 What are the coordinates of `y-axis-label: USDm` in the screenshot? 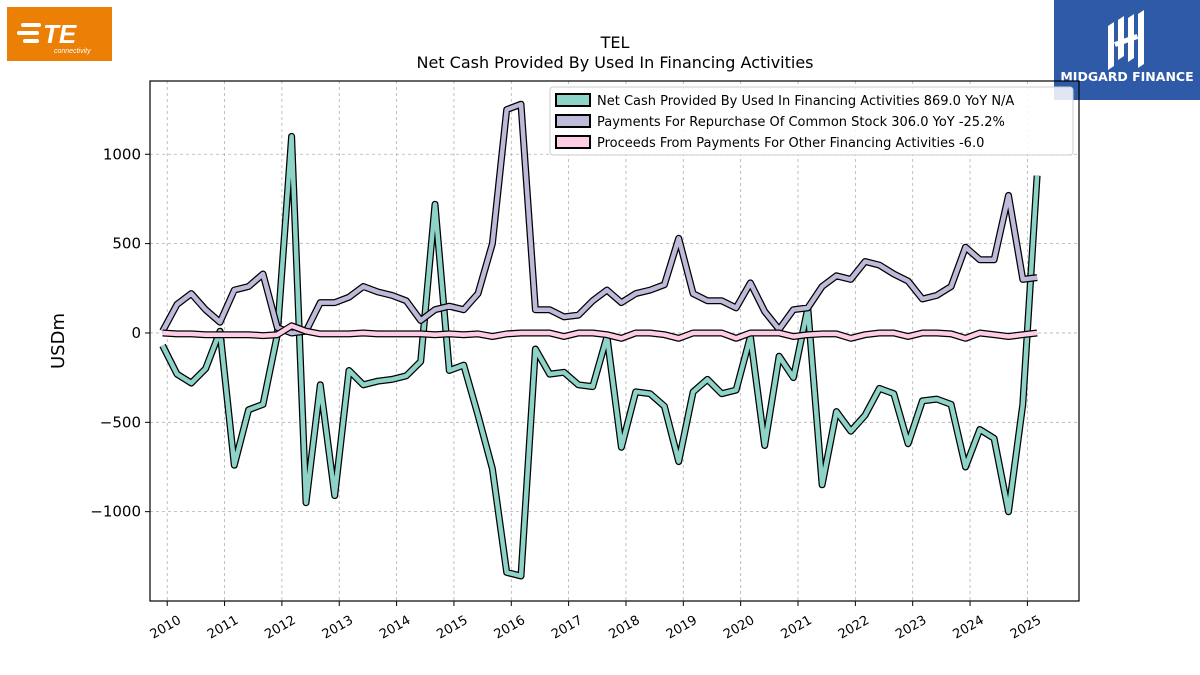 It's located at (58, 341).